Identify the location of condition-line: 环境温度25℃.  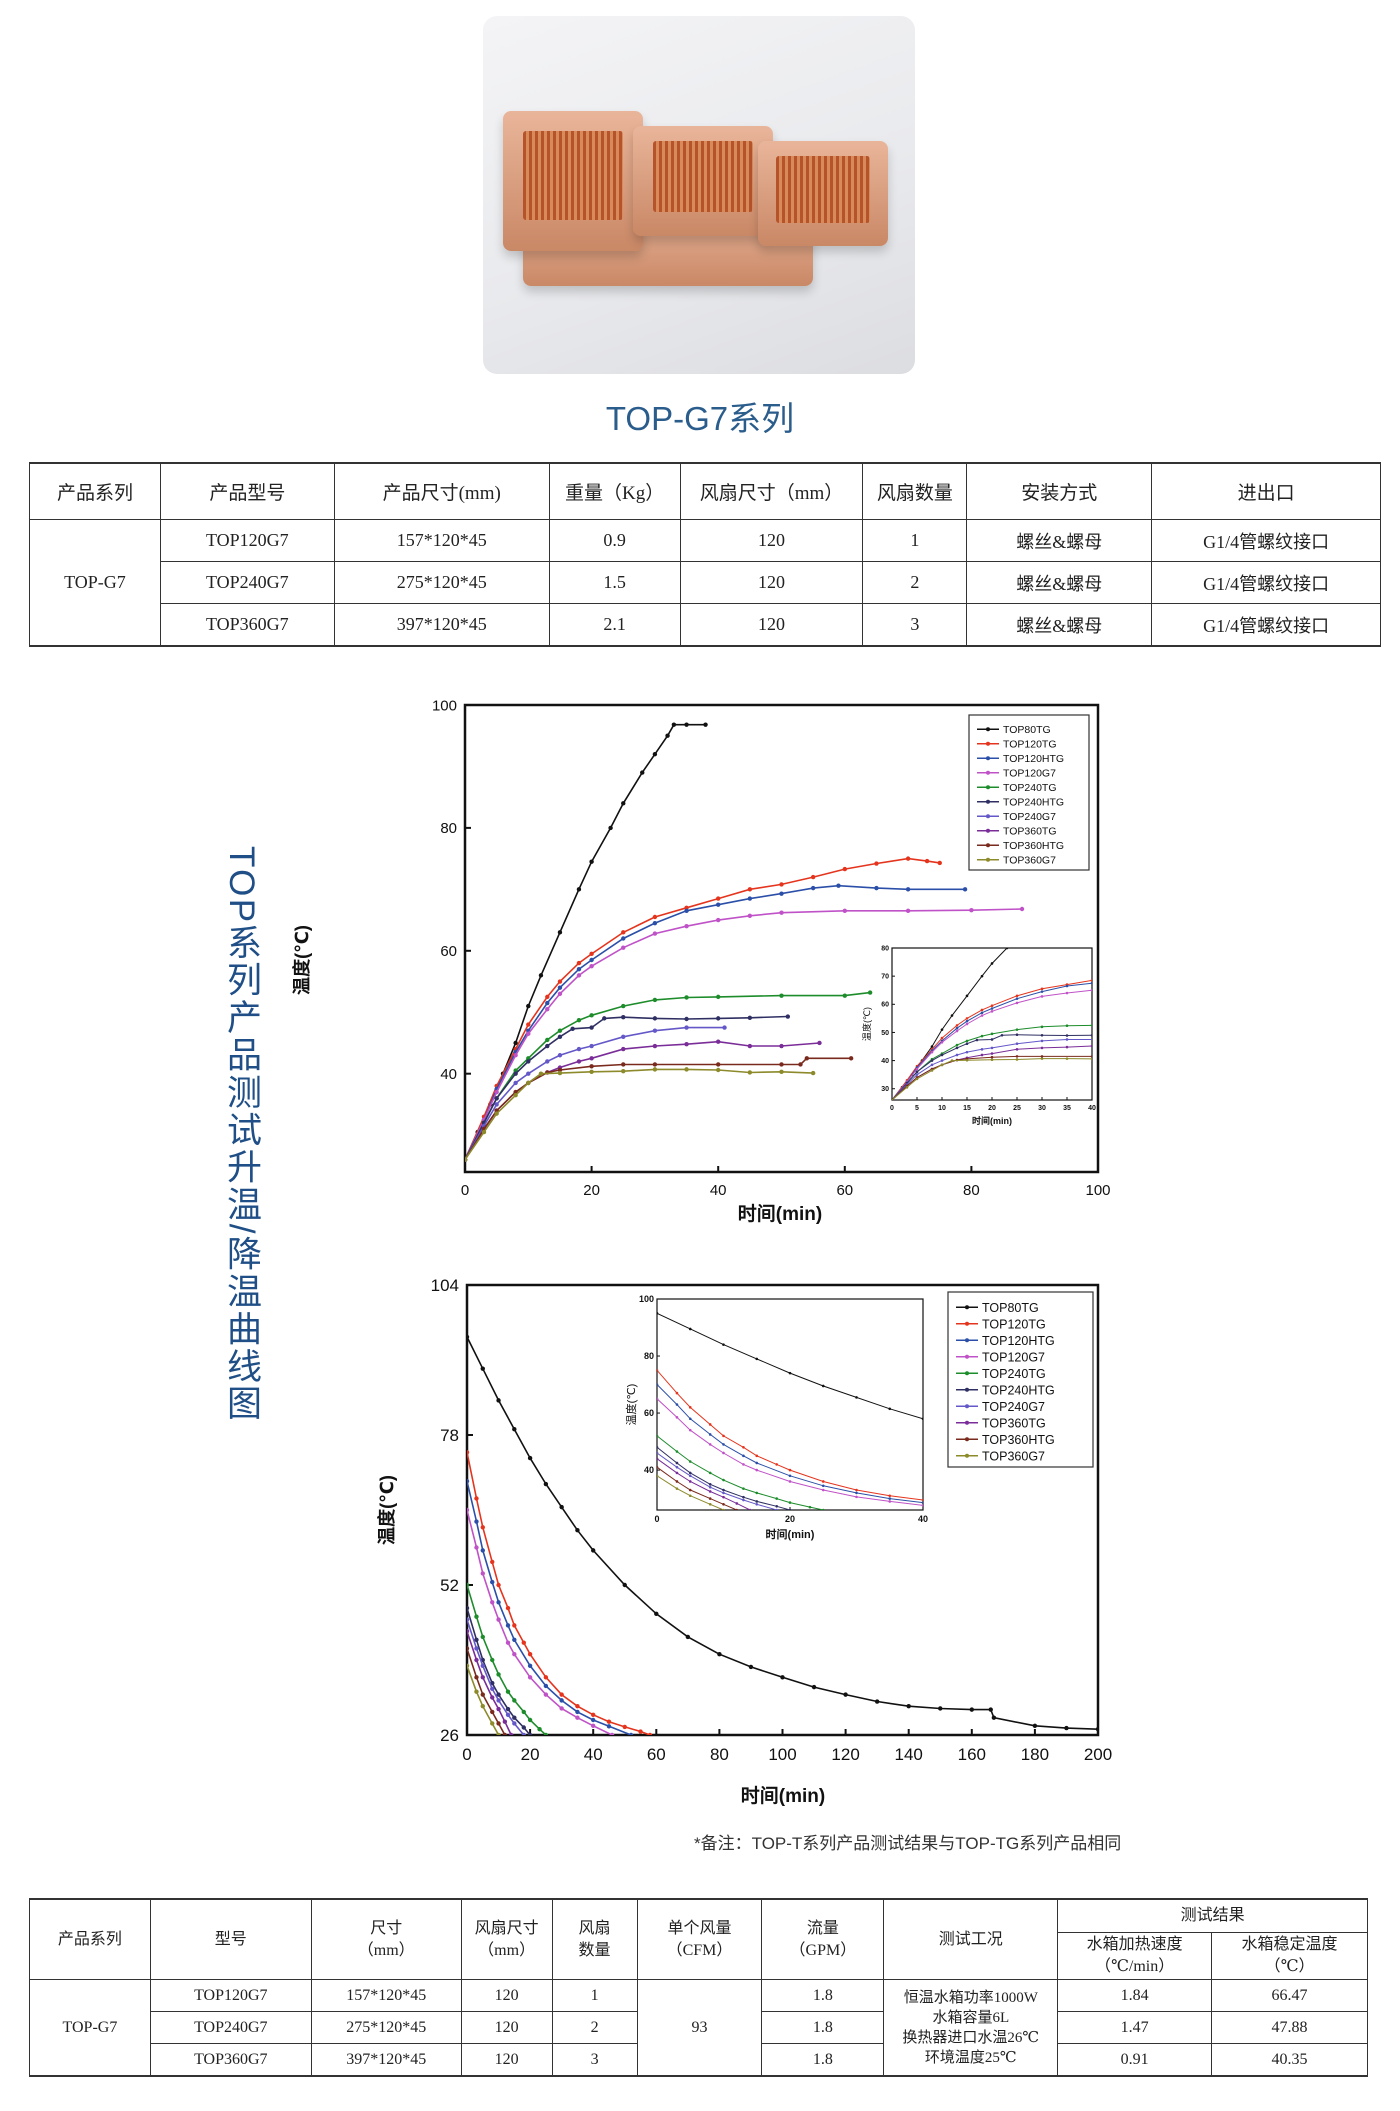
(970, 2057).